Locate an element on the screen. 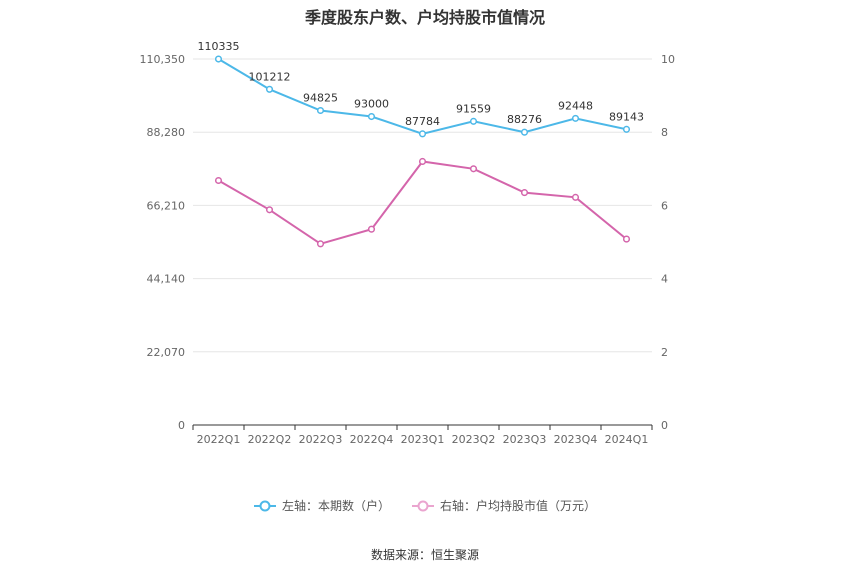  legend-item-left-series: 左轴：本期数（户） is located at coordinates (321, 505).